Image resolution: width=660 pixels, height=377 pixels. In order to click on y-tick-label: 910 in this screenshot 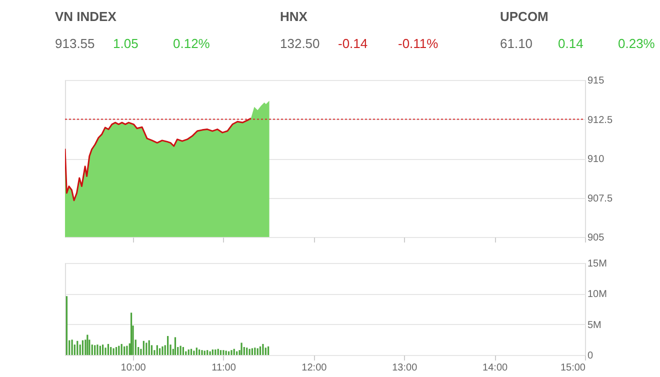, I will do `click(596, 159)`.